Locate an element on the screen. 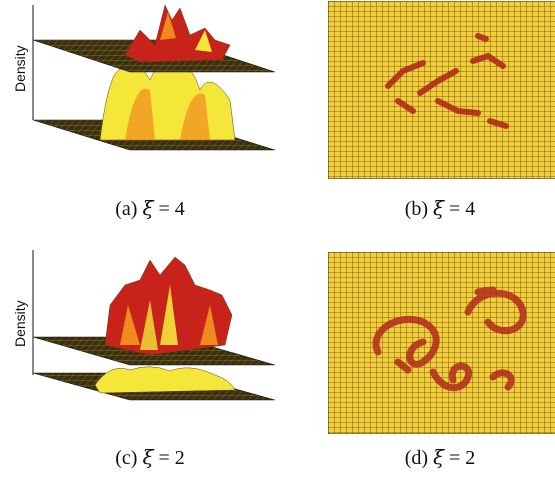  xi-symbol-a: ξ is located at coordinates (148, 208).